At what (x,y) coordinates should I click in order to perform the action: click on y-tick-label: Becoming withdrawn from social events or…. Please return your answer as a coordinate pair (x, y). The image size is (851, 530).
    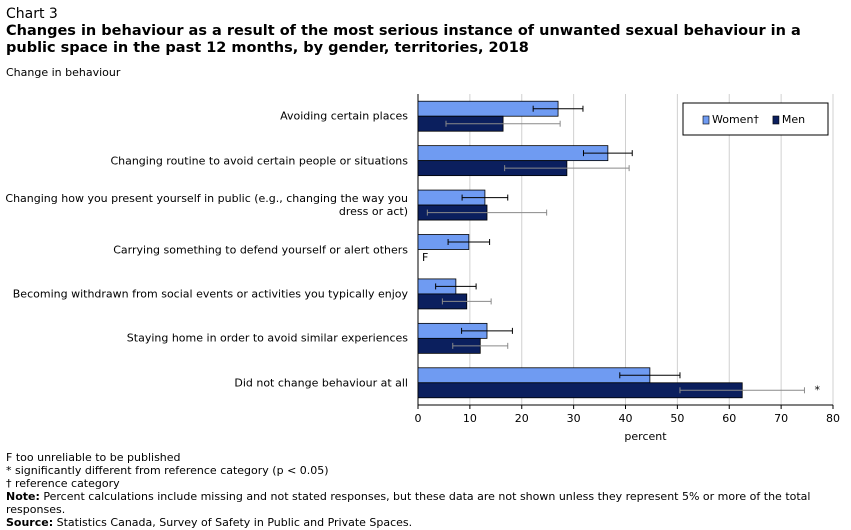
    Looking at the image, I should click on (210, 294).